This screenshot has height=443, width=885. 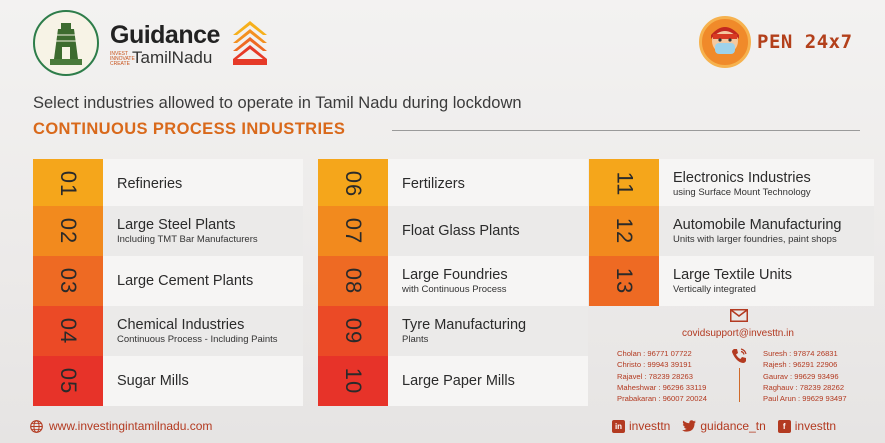 I want to click on support-email-link: covidsupport@investtn.in, so click(x=738, y=333).